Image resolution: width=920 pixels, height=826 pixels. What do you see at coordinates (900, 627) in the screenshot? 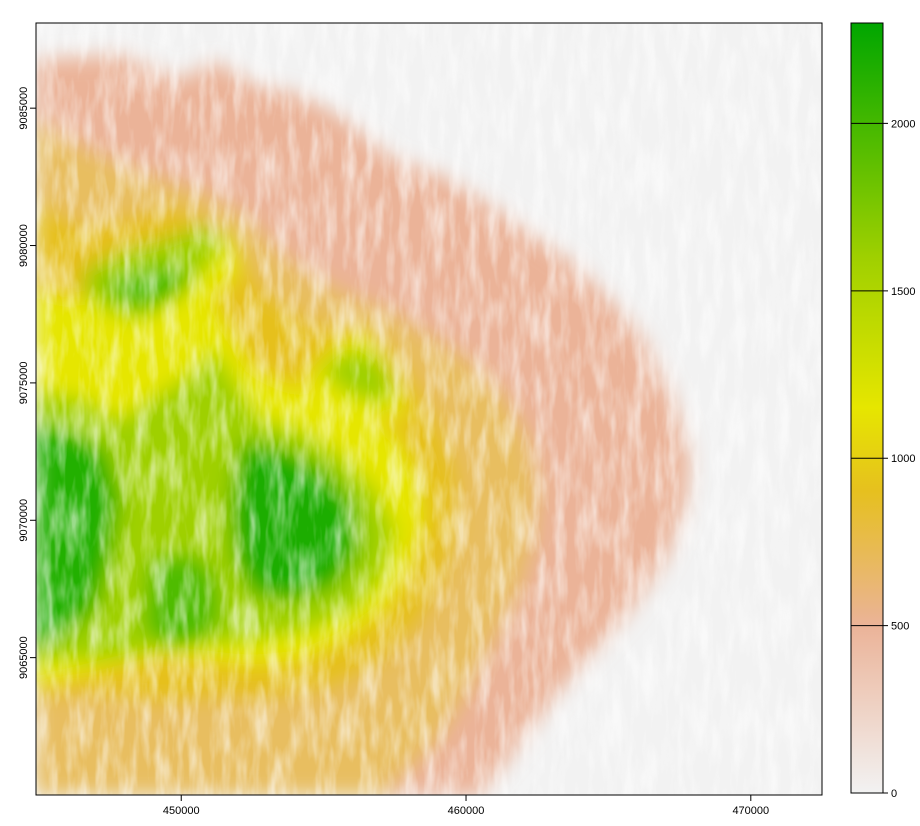
I see `legend-tick-label-1: 500` at bounding box center [900, 627].